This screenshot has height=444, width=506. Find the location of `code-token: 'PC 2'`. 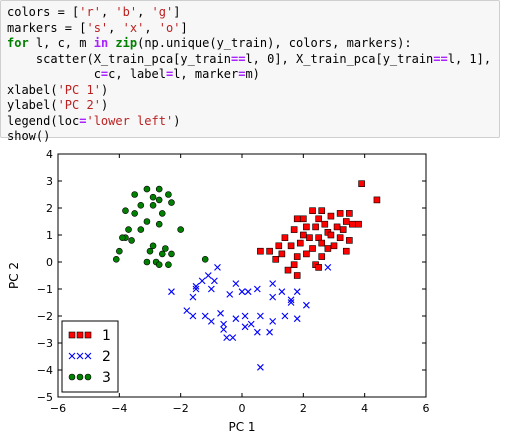

code-token: 'PC 2' is located at coordinates (79, 105).